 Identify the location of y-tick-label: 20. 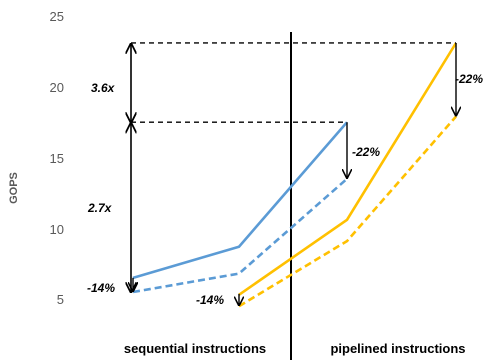
(57, 87).